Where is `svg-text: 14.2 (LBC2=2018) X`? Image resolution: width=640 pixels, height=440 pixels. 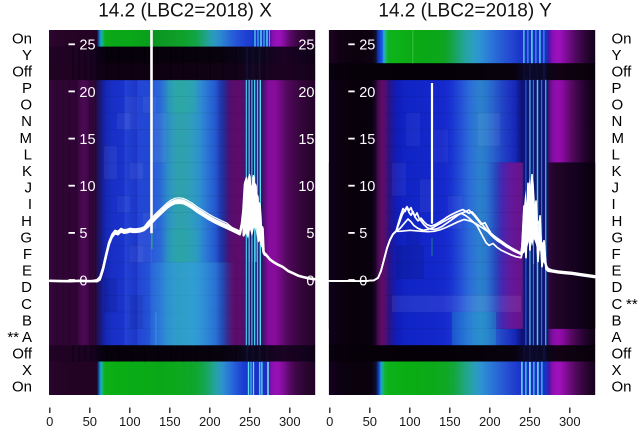
svg-text: 14.2 (LBC2=2018) X is located at coordinates (185, 11).